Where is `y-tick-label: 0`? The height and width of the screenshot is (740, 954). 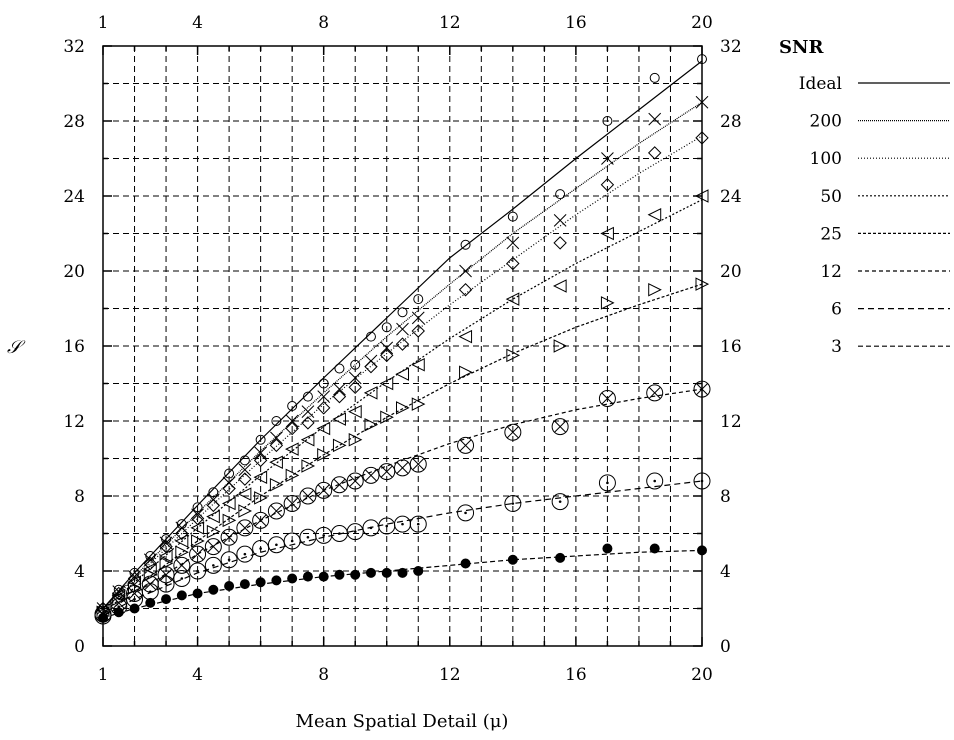
y-tick-label: 0 is located at coordinates (79, 647).